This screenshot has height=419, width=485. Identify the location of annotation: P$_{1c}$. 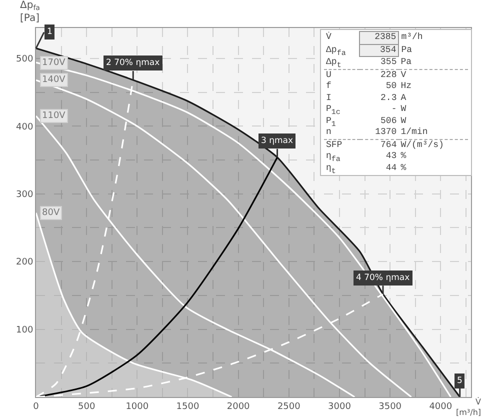
(333, 110).